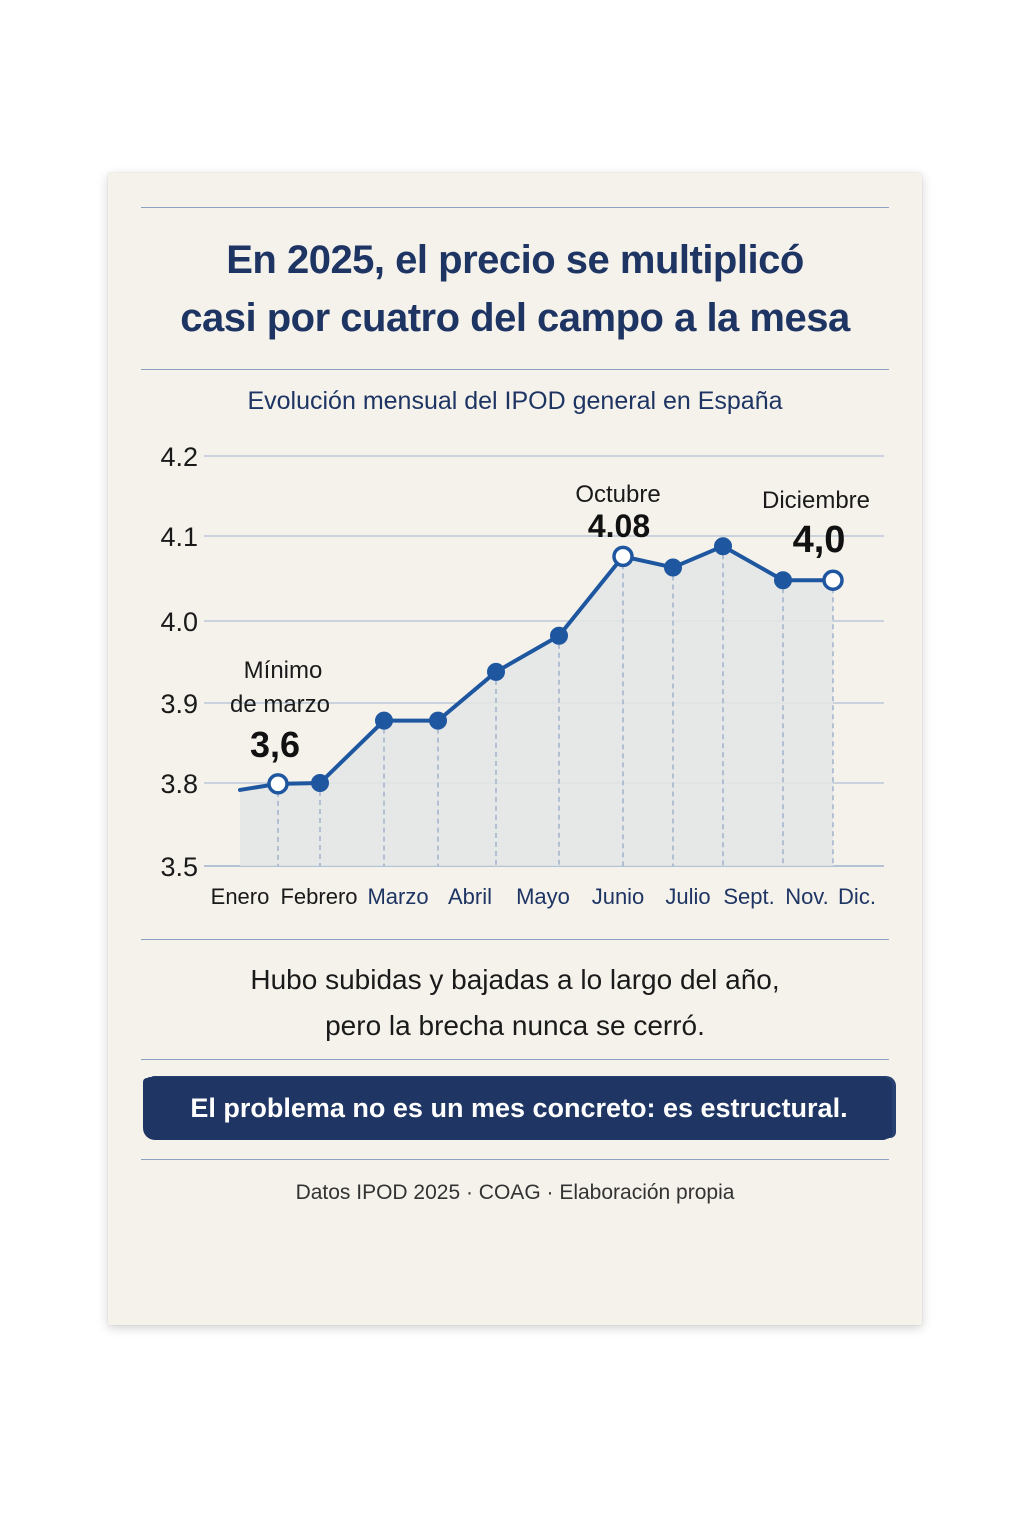 The image size is (1024, 1536). What do you see at coordinates (515, 260) in the screenshot?
I see `headline-line-1: En 2025, el precio se multiplicó` at bounding box center [515, 260].